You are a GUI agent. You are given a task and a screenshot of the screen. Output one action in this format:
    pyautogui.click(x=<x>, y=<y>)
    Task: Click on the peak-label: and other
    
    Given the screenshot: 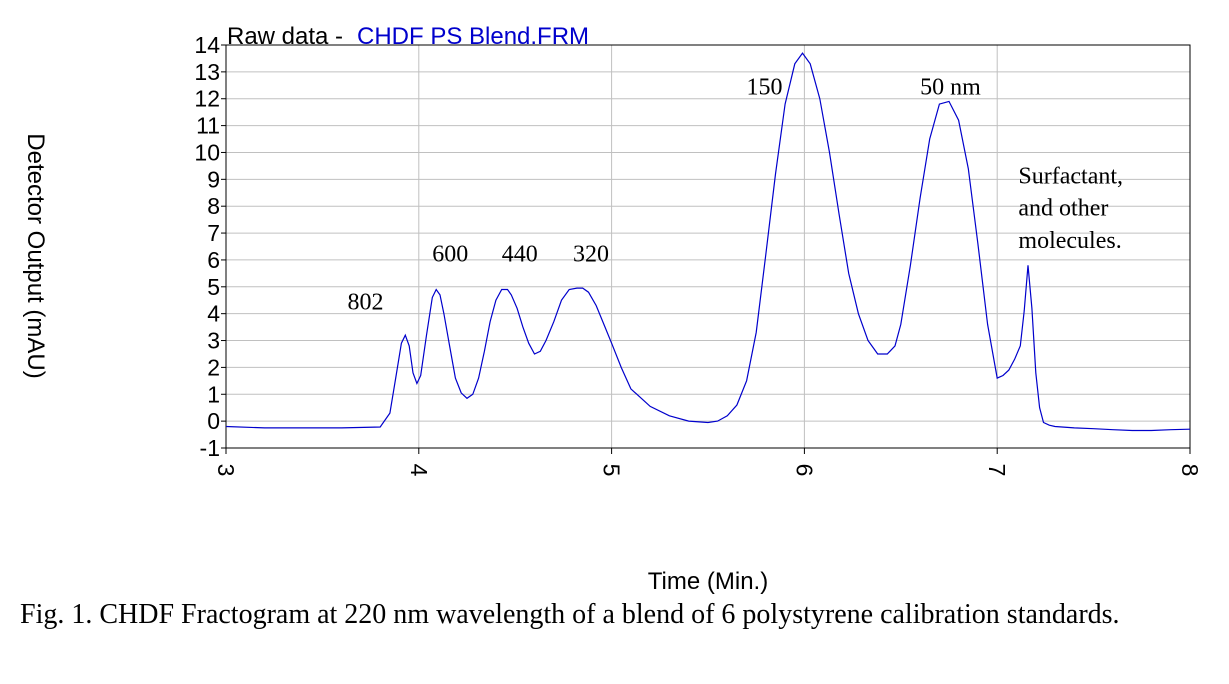 What is the action you would take?
    pyautogui.click(x=1063, y=209)
    